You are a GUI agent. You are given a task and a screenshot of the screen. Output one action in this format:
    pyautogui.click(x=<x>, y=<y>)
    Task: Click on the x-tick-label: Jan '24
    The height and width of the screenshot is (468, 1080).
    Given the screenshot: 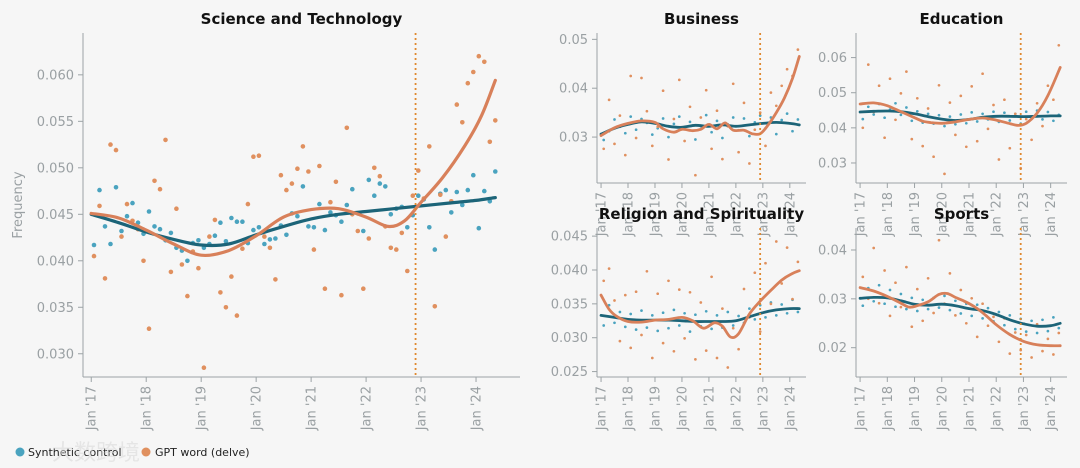 What is the action you would take?
    pyautogui.click(x=790, y=408)
    